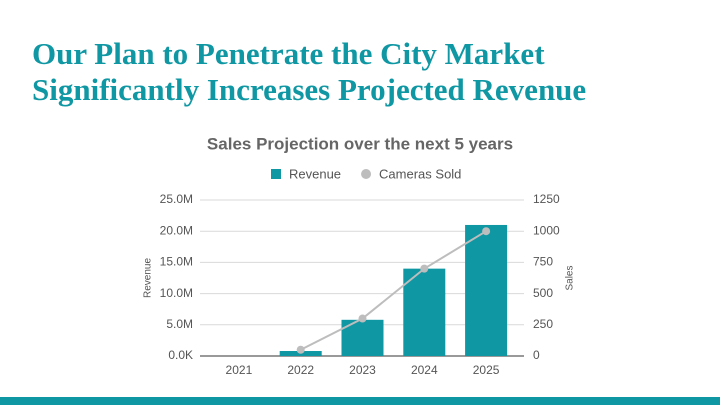 The image size is (720, 405). What do you see at coordinates (543, 293) in the screenshot?
I see `y2-tick-label: 500` at bounding box center [543, 293].